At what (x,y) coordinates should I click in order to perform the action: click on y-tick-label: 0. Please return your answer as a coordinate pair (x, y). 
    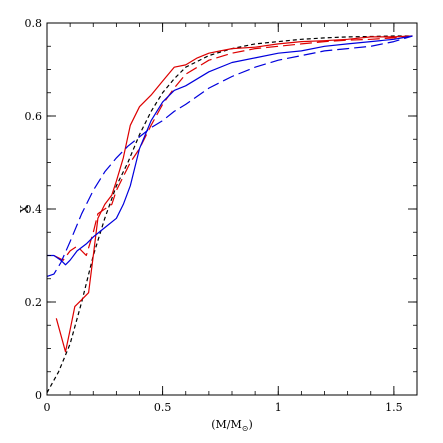
    Looking at the image, I should click on (38, 395).